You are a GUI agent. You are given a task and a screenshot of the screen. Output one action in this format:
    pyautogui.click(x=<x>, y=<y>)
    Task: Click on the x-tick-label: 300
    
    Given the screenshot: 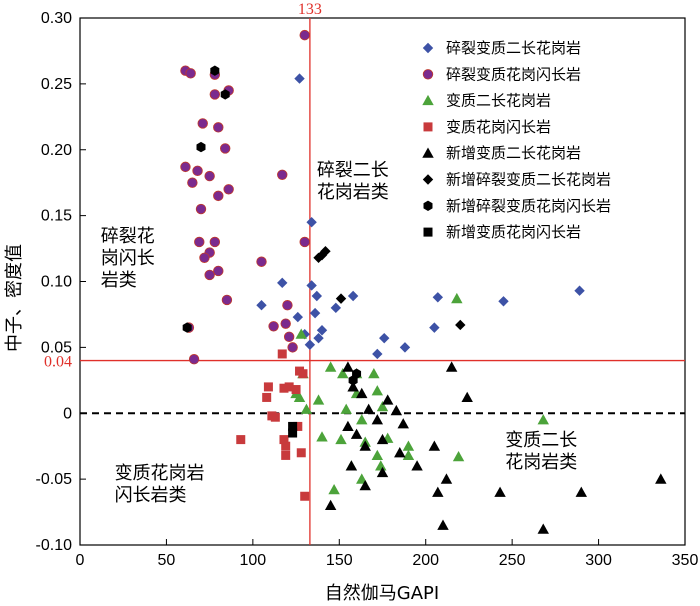 What is the action you would take?
    pyautogui.click(x=598, y=560)
    